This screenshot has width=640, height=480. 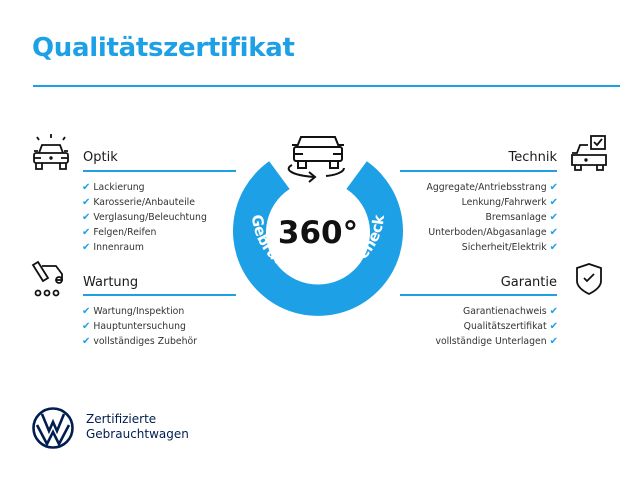 I want to click on list-item: Sicherheit/Elektrik ✔, so click(x=509, y=247).